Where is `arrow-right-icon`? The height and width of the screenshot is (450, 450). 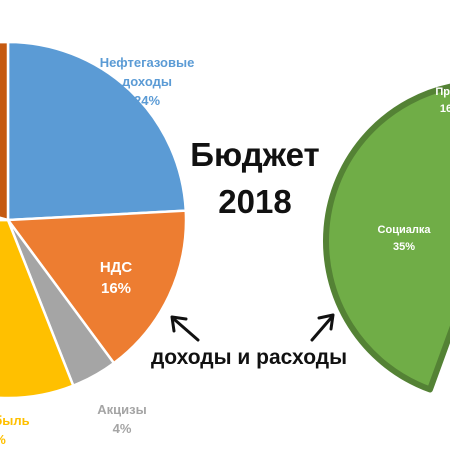 arrow-right-icon is located at coordinates (322, 327).